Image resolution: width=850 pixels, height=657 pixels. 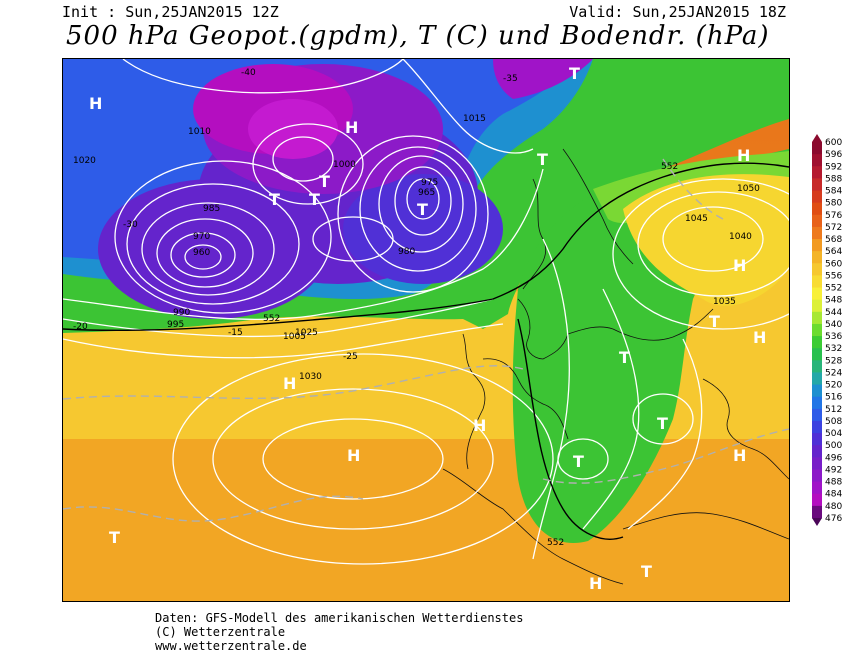 What do you see at coordinates (817, 522) in the screenshot?
I see `legend-arrow-bottom` at bounding box center [817, 522].